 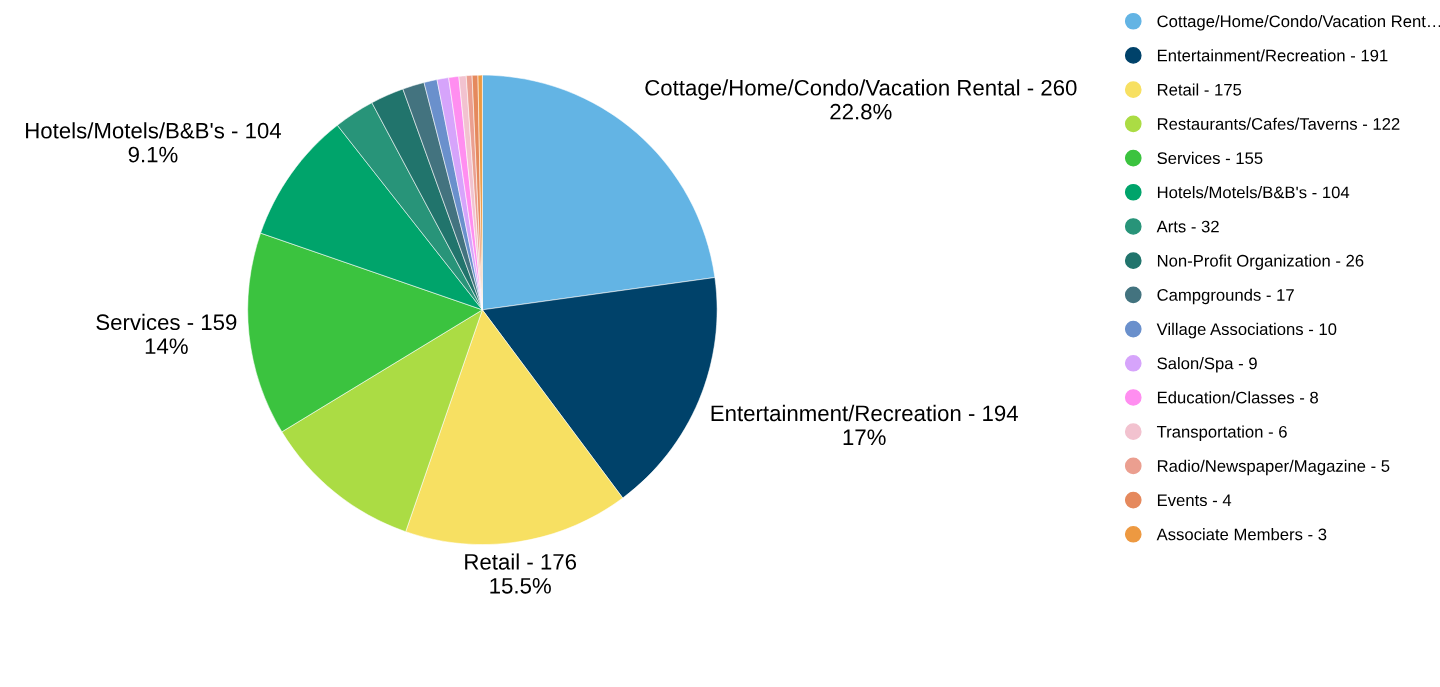 I want to click on legend-label: Services - 155, so click(x=1210, y=158).